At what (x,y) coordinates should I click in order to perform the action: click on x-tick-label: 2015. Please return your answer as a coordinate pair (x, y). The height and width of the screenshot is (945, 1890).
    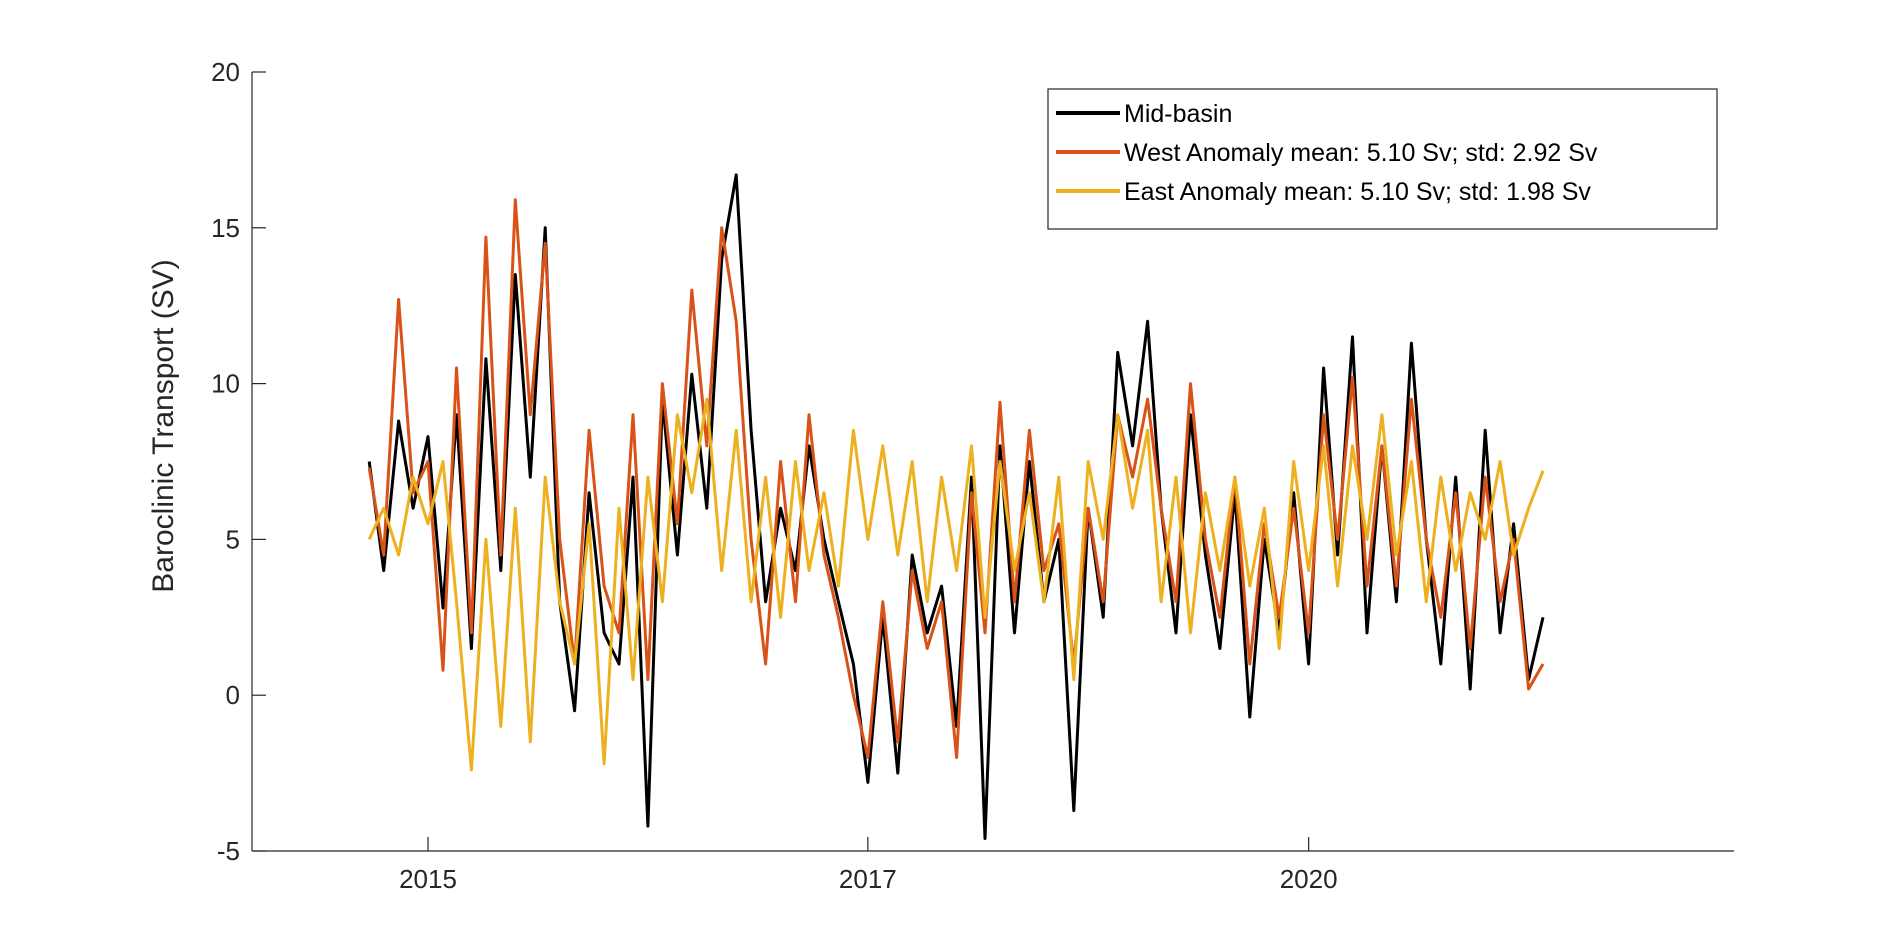
    Looking at the image, I should click on (428, 879).